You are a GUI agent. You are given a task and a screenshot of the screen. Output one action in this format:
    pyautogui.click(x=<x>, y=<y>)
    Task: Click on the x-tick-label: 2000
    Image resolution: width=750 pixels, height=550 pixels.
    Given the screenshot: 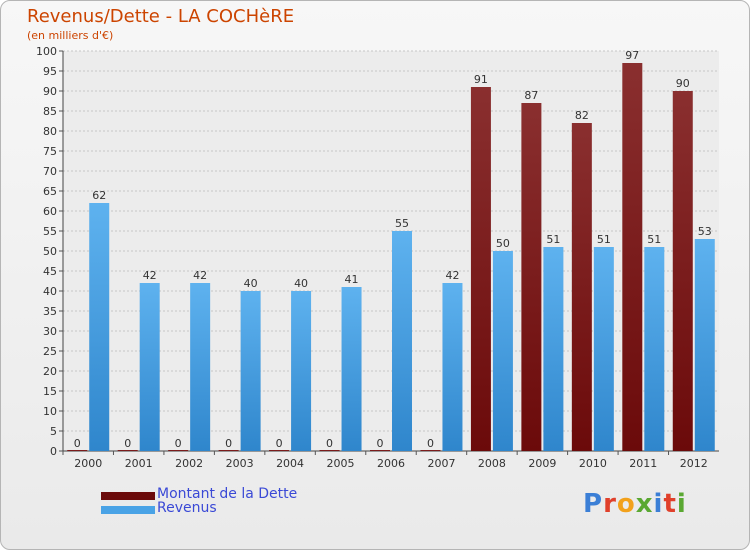 What is the action you would take?
    pyautogui.click(x=88, y=463)
    